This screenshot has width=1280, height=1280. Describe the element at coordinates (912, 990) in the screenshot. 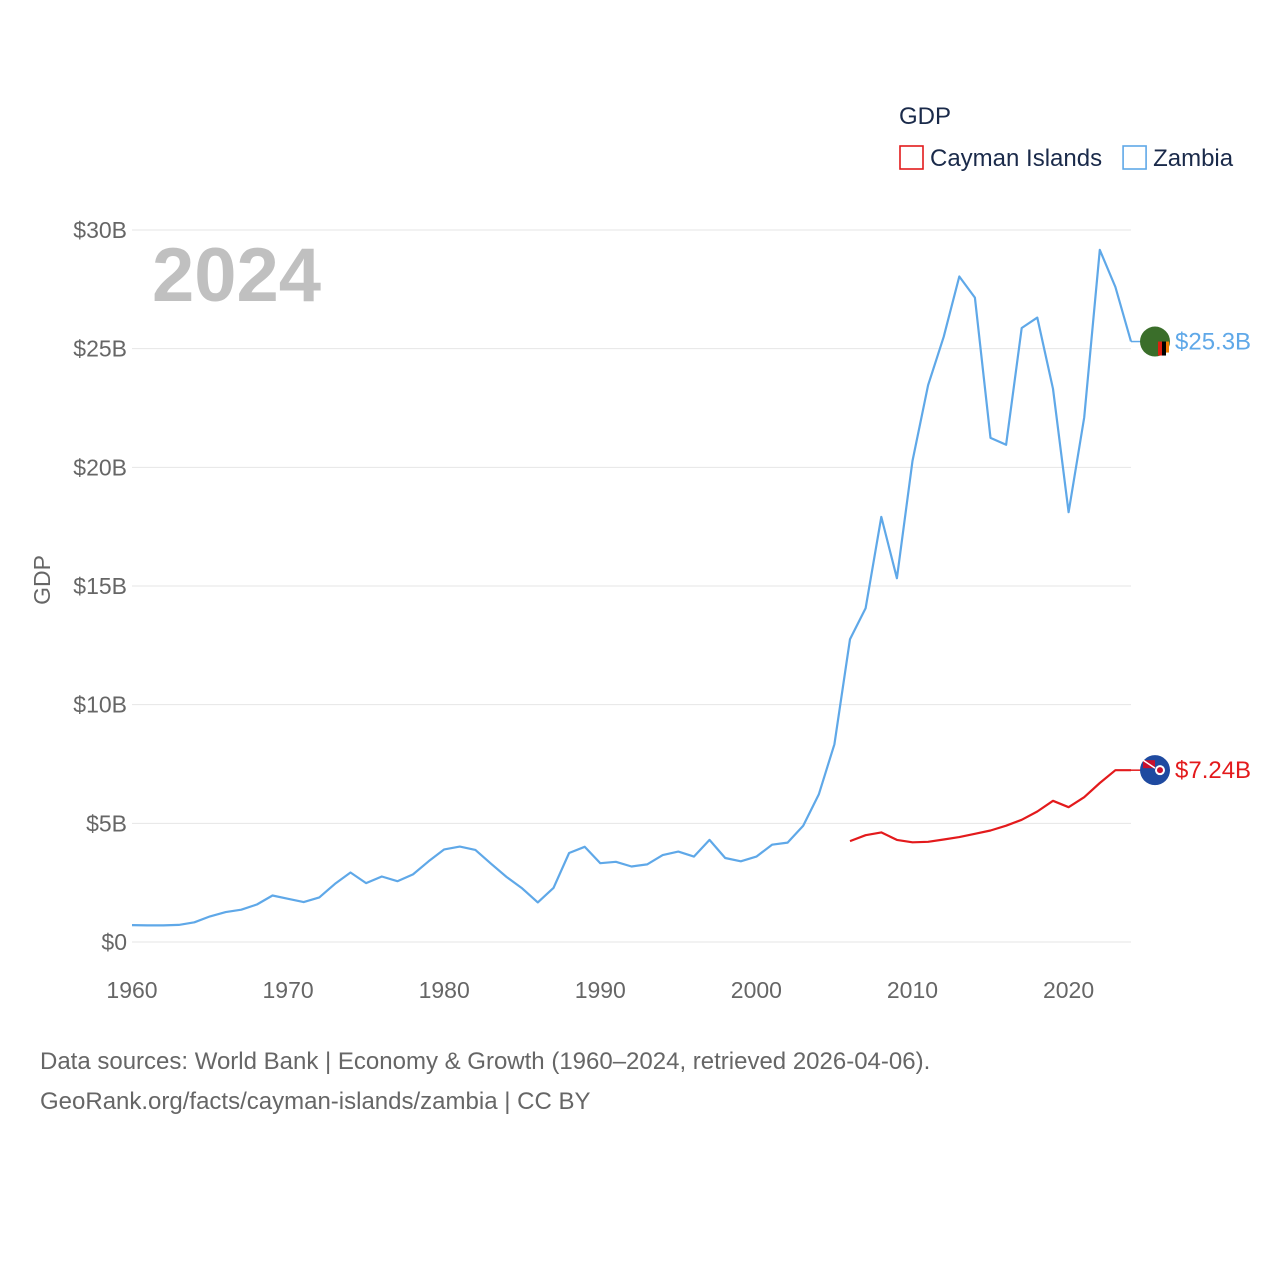

I see `x-tick-label: 2010` at that location.